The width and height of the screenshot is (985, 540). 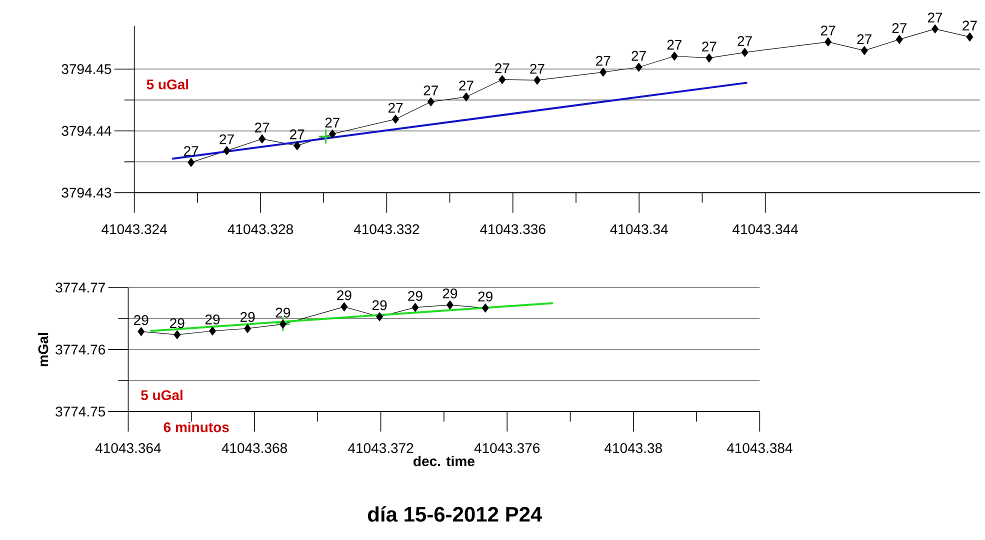 I want to click on y-tick-label: 3774.76, so click(x=81, y=349).